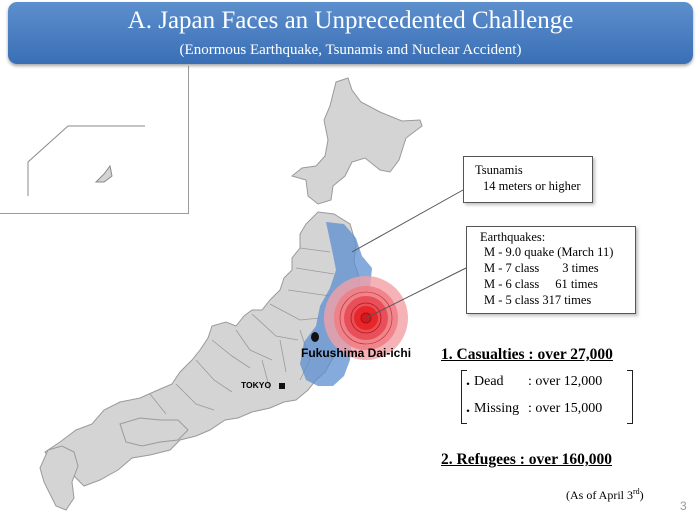  I want to click on earthquake-callout-line, so click(416, 293).